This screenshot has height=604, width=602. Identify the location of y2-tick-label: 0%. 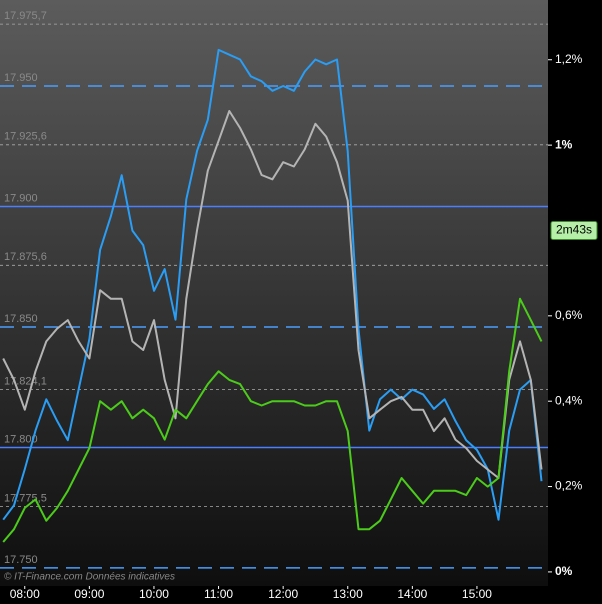
(564, 571).